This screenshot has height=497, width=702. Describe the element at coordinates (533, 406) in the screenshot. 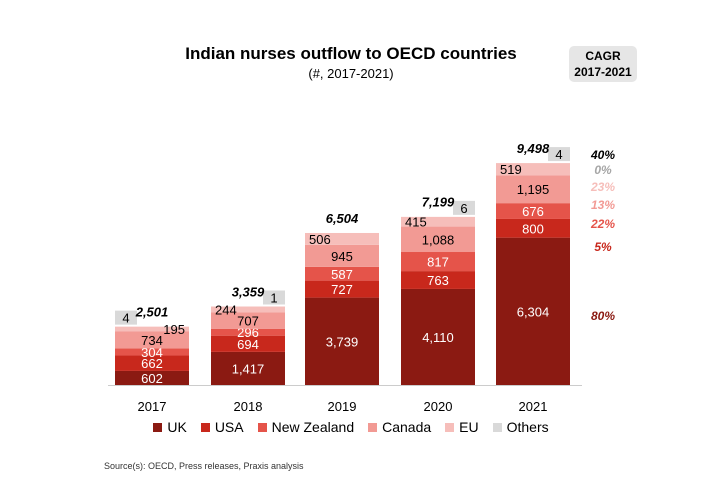

I see `x-tick-label: 2021` at that location.